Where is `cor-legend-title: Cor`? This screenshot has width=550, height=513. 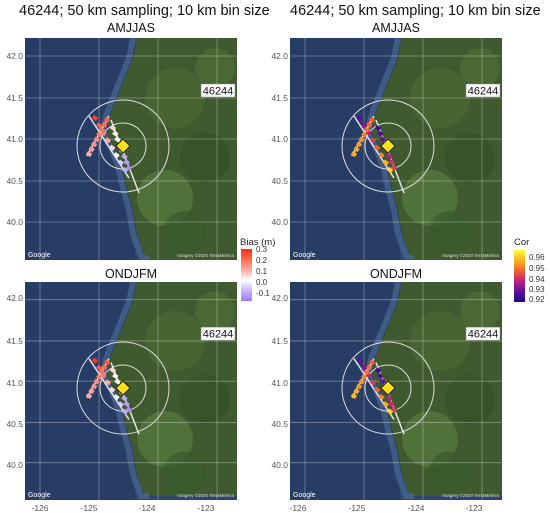 cor-legend-title: Cor is located at coordinates (522, 242).